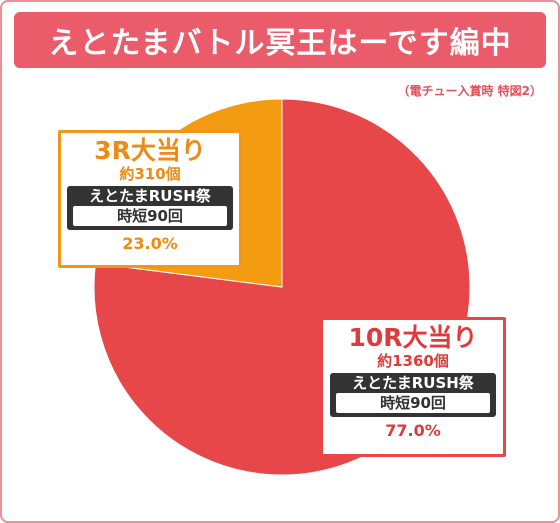 This screenshot has width=560, height=523. Describe the element at coordinates (280, 43) in the screenshot. I see `page-title: えとたまバトル冥王はーです編中` at that location.